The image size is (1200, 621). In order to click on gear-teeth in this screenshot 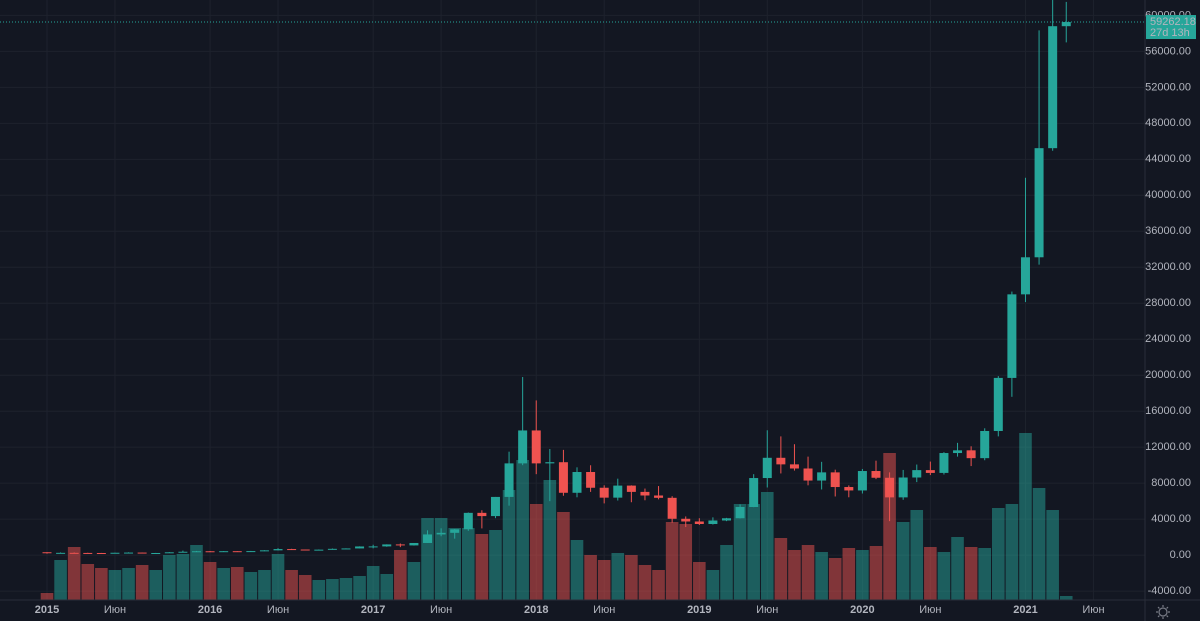, I will do `click(1163, 612)`.